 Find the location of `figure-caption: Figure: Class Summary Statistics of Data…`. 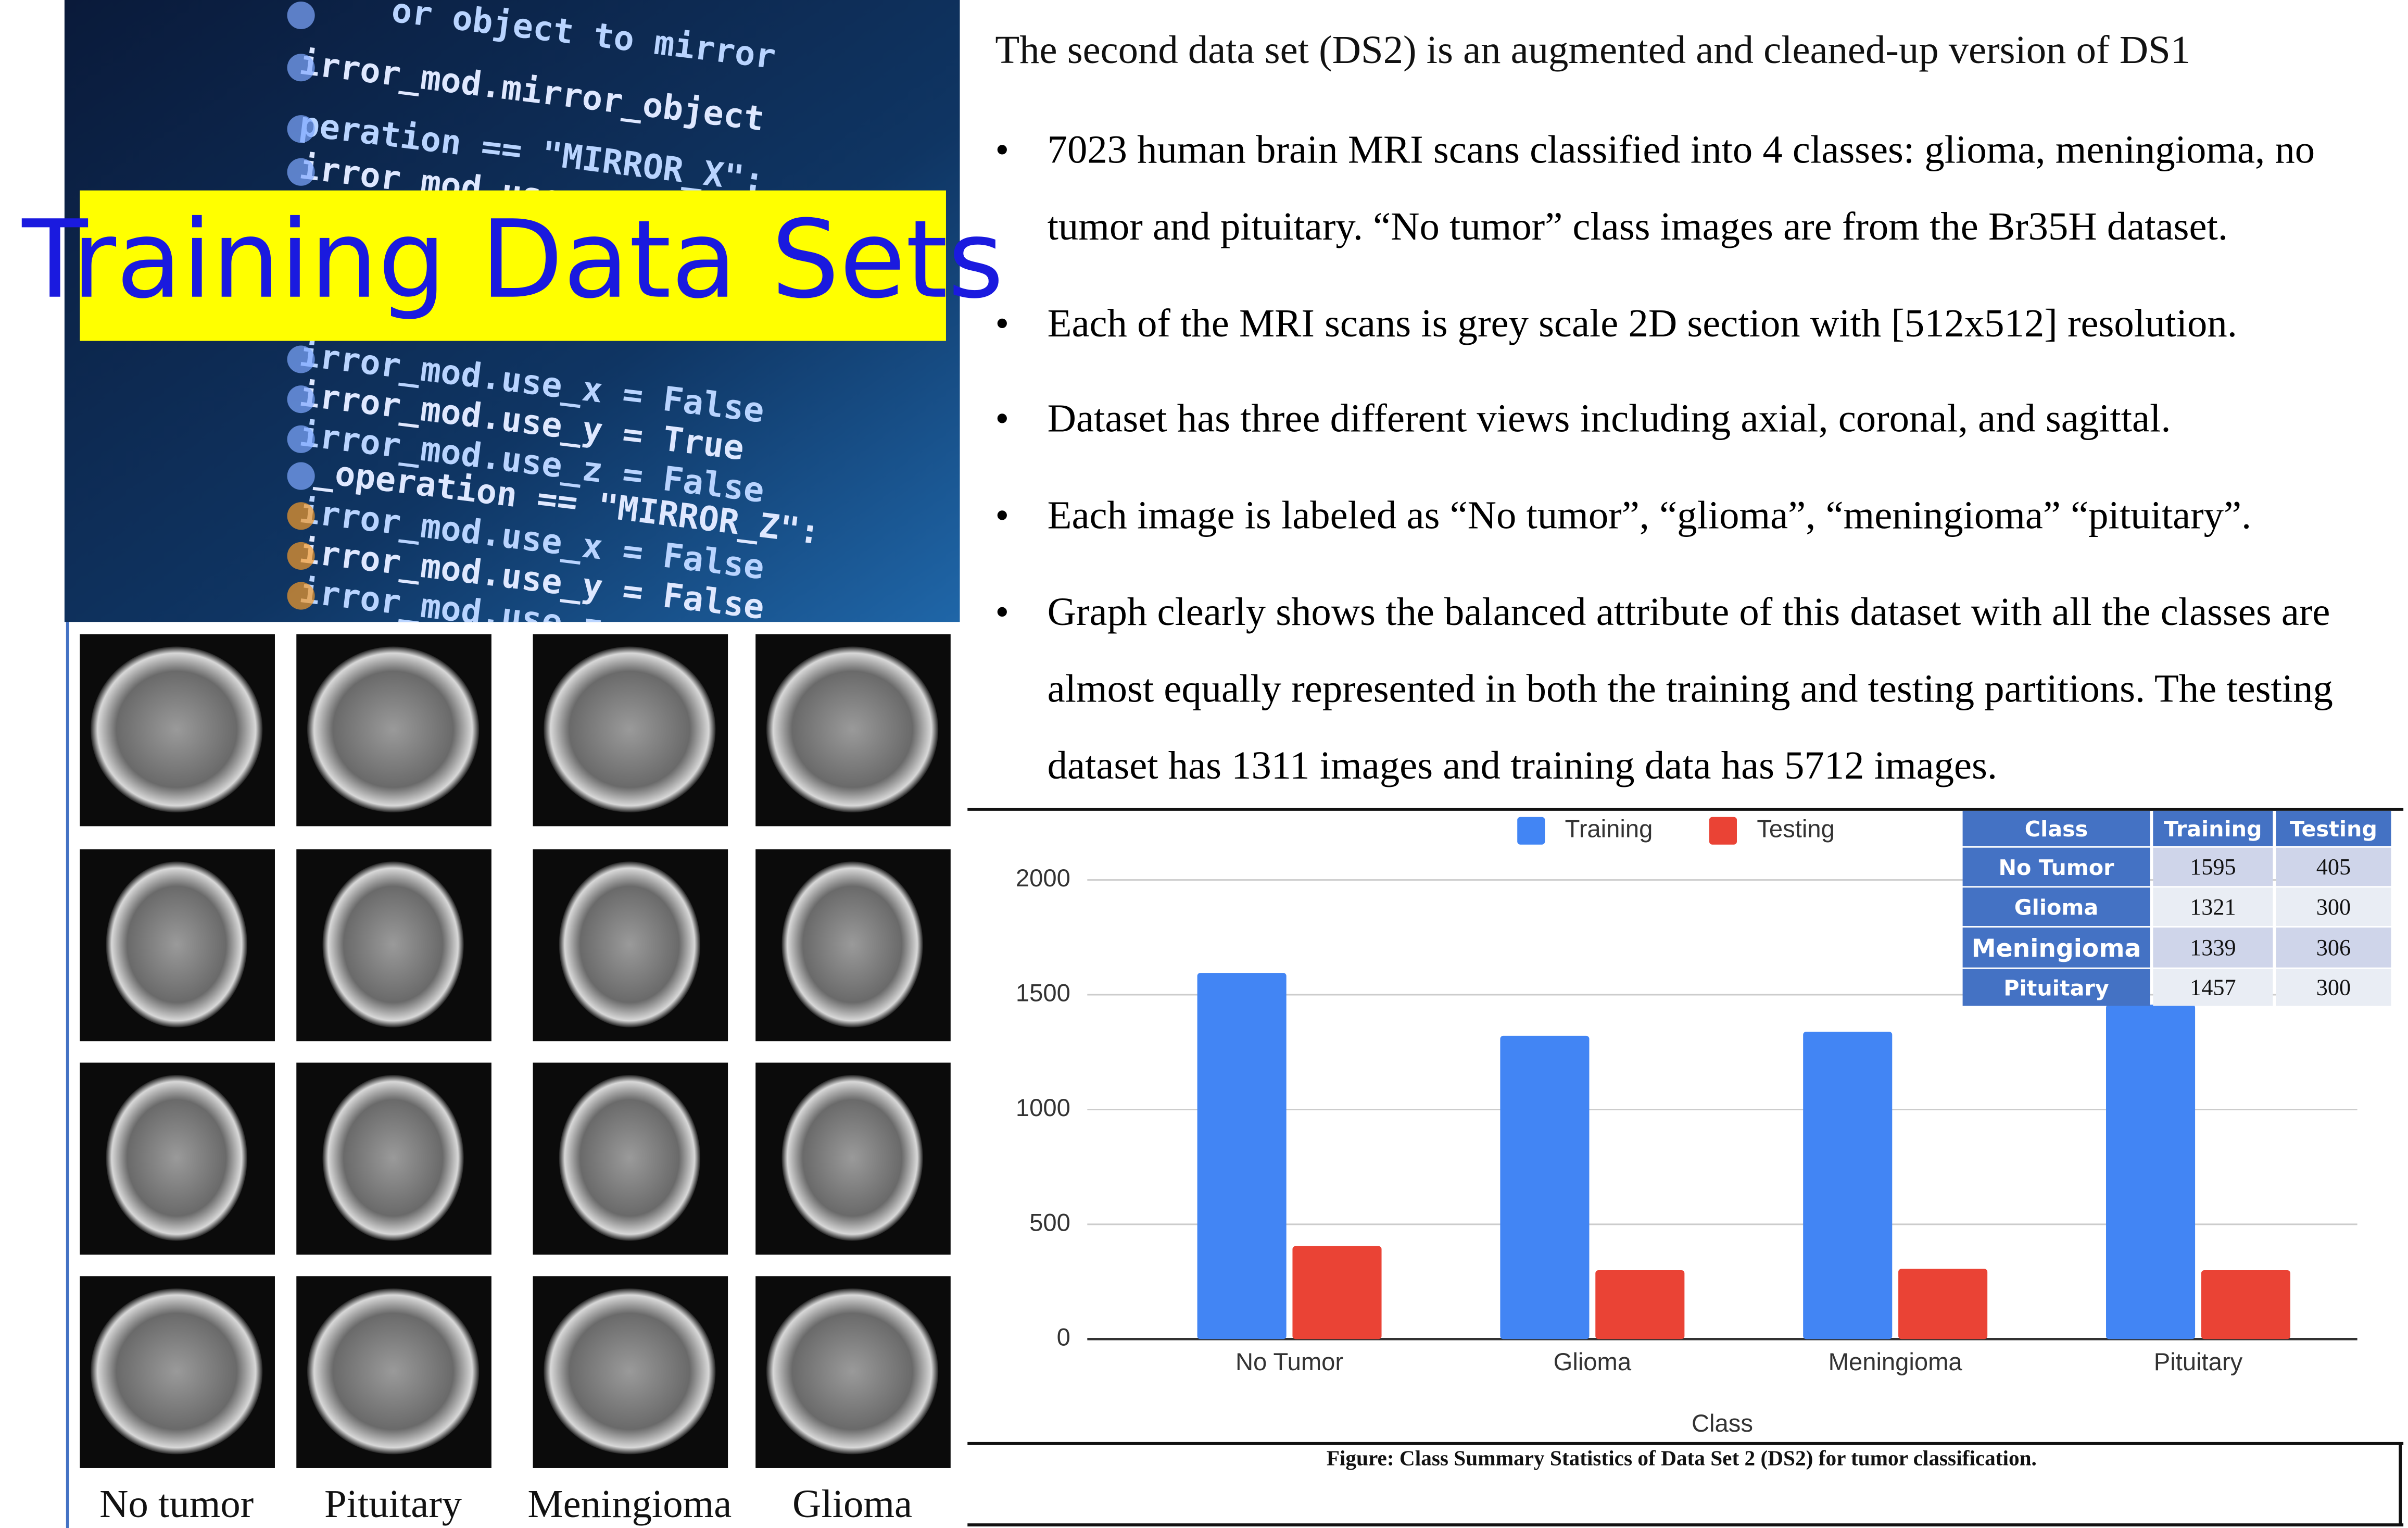

figure-caption: Figure: Class Summary Statistics of Data… is located at coordinates (1682, 1458).